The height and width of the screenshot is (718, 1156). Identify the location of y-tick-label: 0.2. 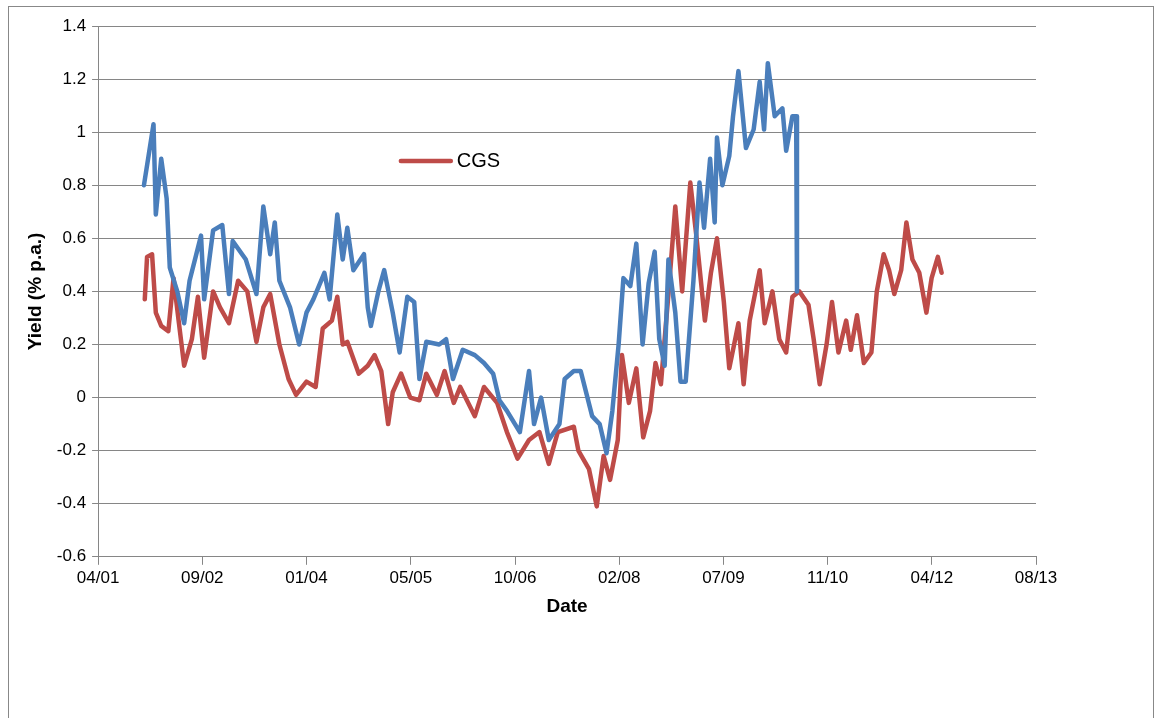
(74, 344).